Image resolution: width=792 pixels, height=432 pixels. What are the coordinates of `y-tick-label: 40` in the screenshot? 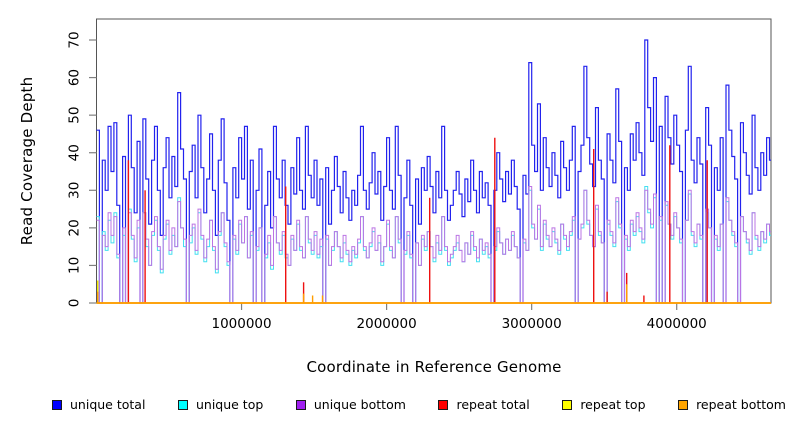 It's located at (75, 152).